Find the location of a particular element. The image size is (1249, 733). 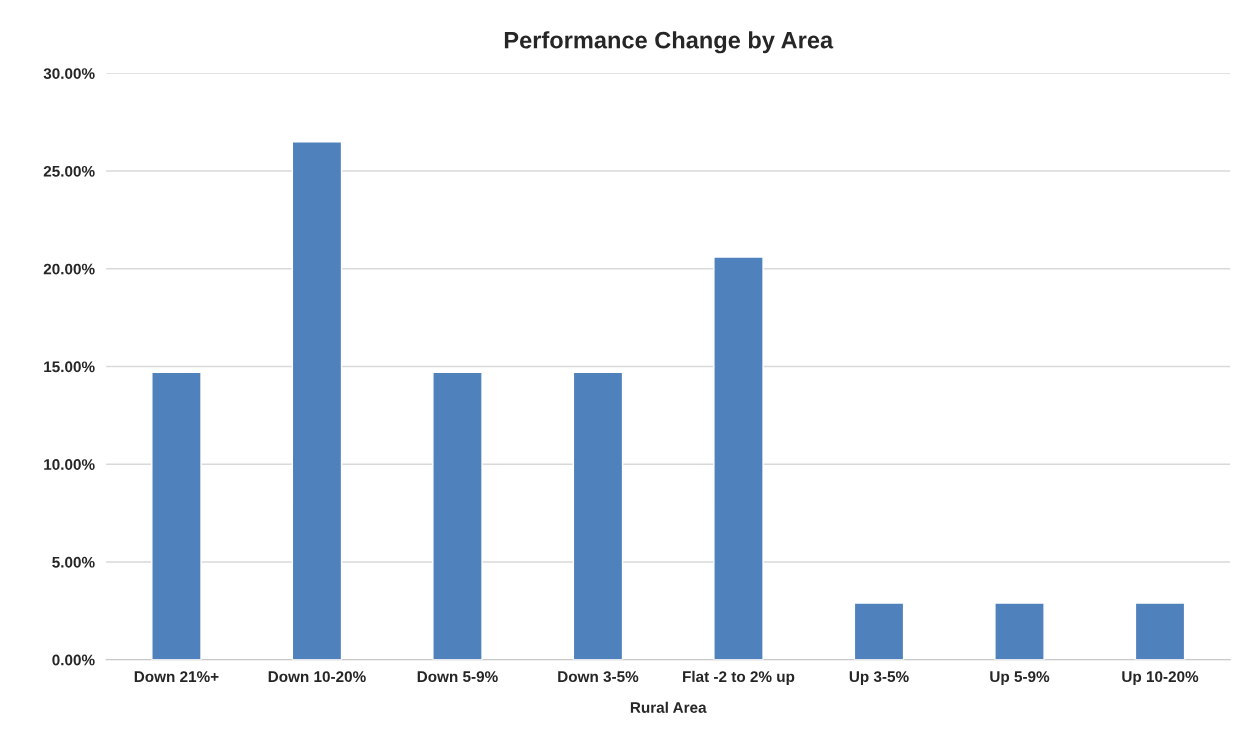

y-tick-label: 0.00% is located at coordinates (73, 660).